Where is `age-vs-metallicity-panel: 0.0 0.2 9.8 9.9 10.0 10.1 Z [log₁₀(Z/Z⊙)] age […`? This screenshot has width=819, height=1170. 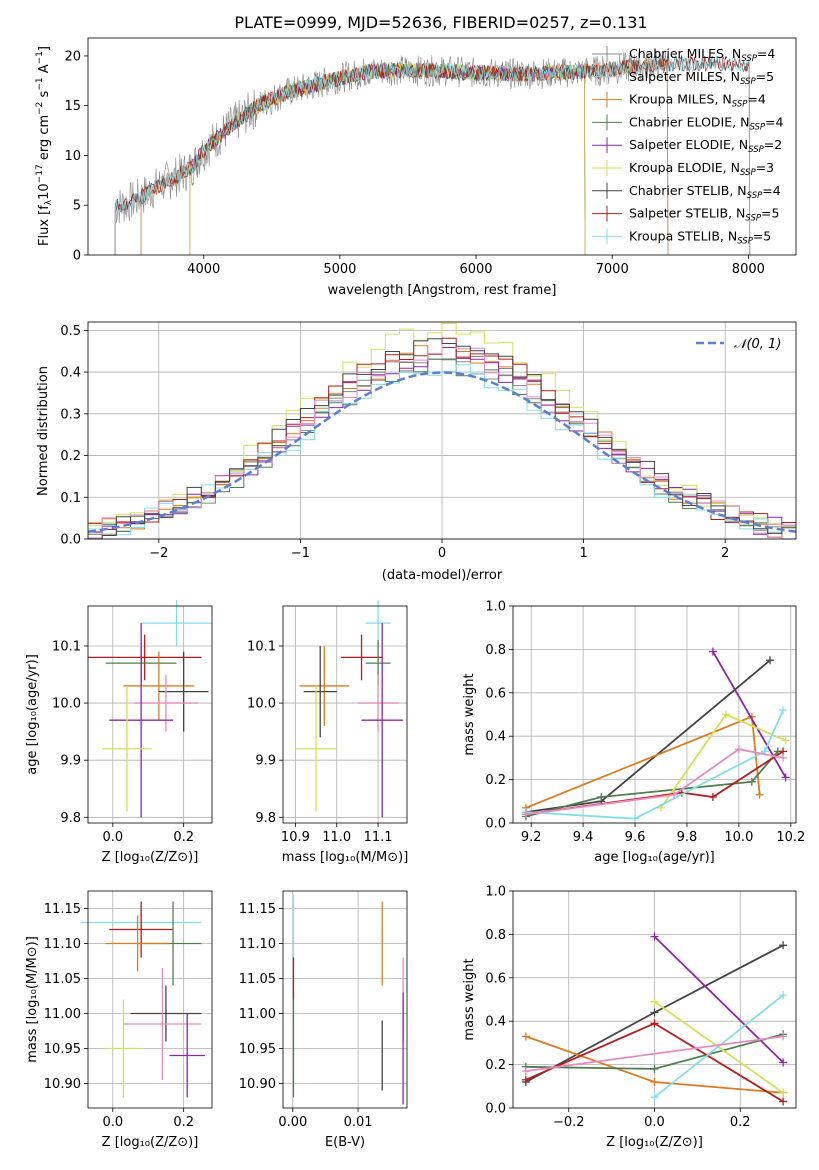 age-vs-metallicity-panel: 0.0 0.2 9.8 9.9 10.0 10.1 Z [log₁₀(Z/Z⊙)] age [… is located at coordinates (119, 732).